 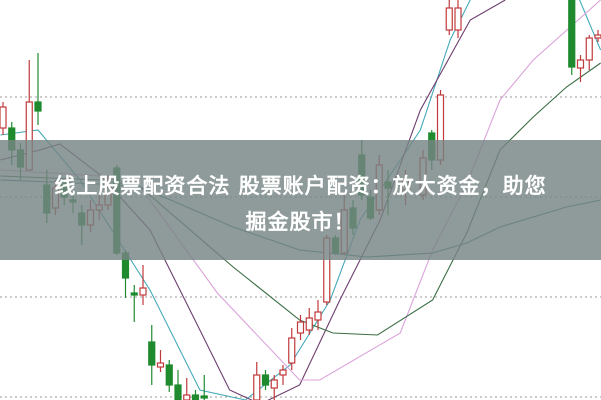 I want to click on title-line-1: 线上股票配资合法 股票账户配资：放大资金，助您, so click(x=300, y=186).